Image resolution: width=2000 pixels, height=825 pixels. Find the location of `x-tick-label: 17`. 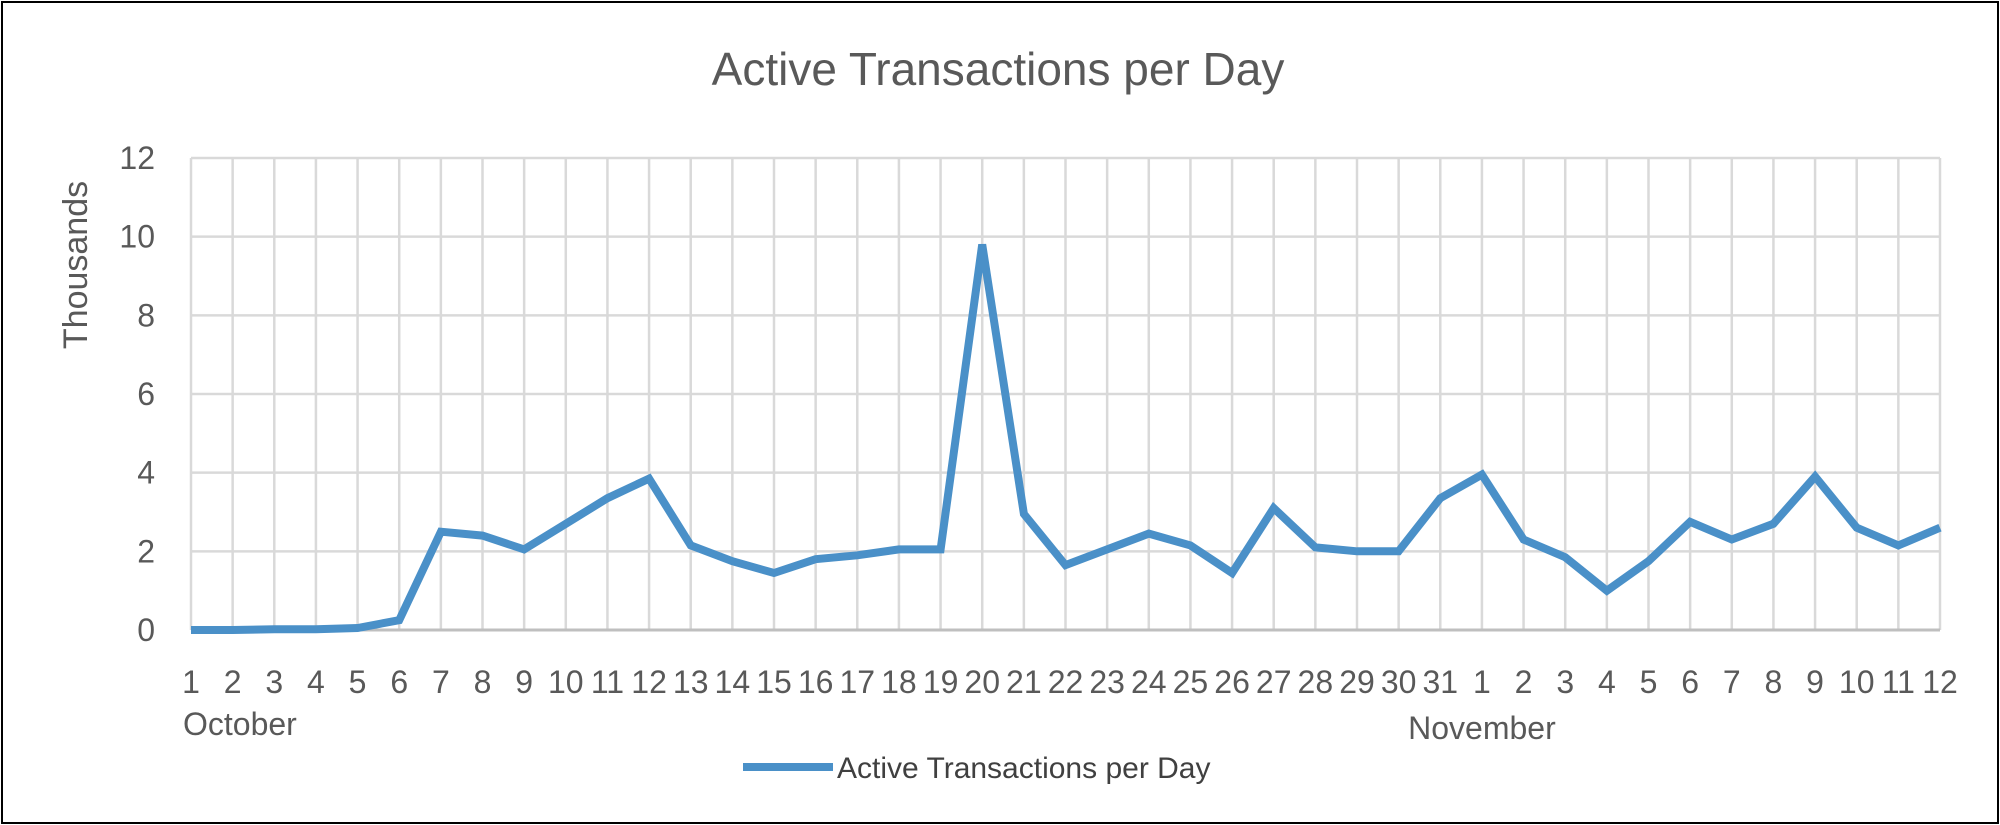

x-tick-label: 17 is located at coordinates (857, 682).